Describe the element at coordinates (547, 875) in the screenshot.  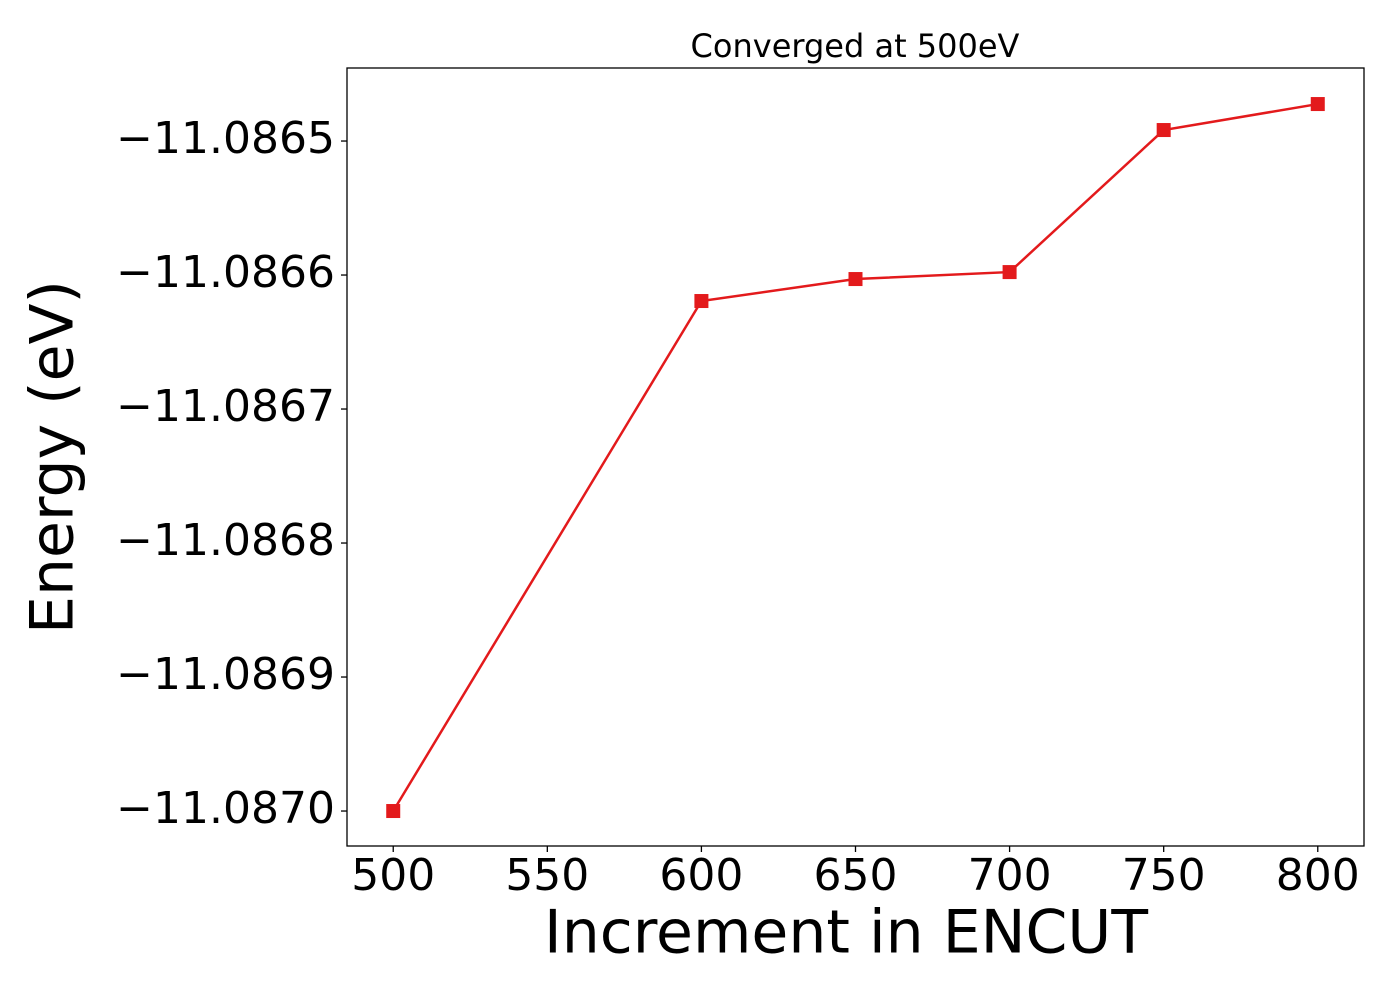
I see `x-tick-label: 550` at that location.